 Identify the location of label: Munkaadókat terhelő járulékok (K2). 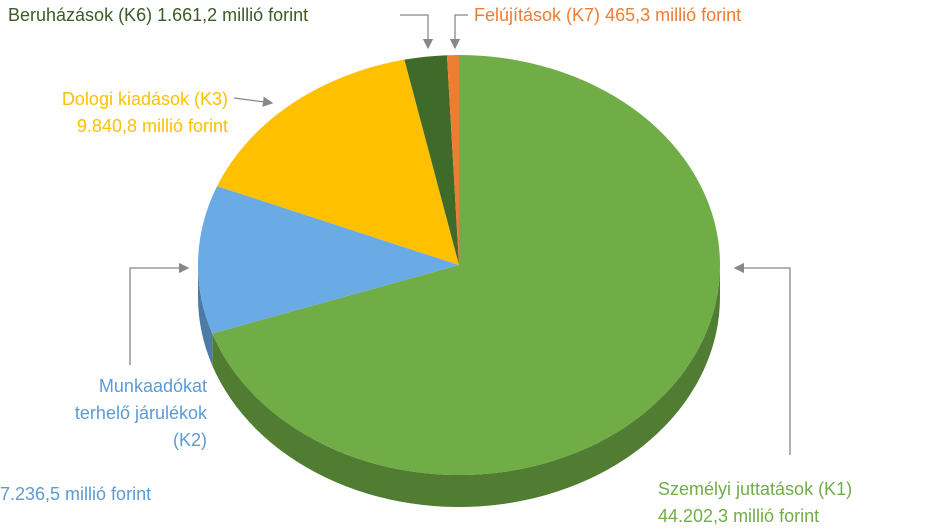
(136, 413).